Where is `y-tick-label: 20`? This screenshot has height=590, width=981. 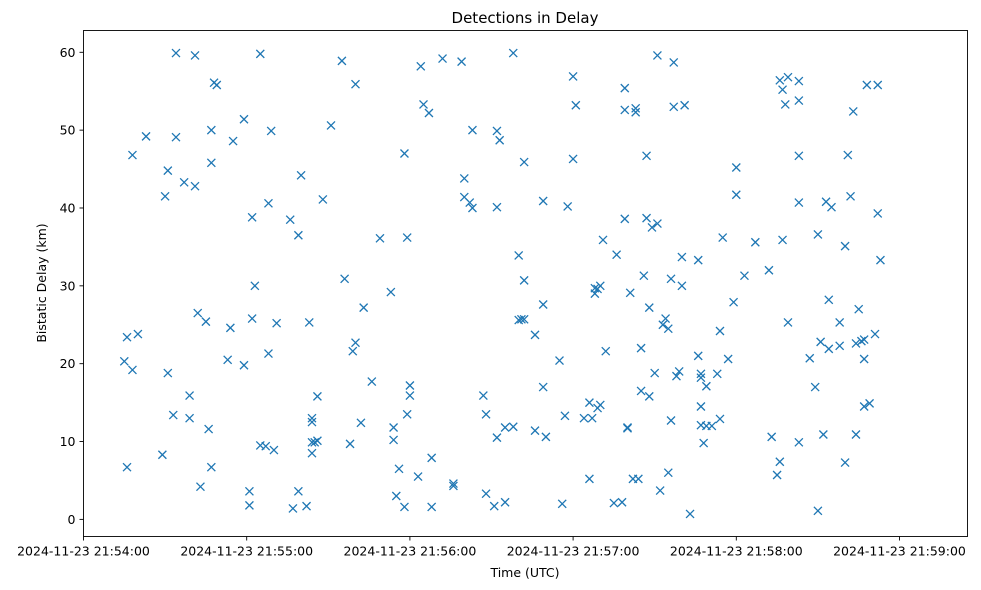
y-tick-label: 20 is located at coordinates (68, 363).